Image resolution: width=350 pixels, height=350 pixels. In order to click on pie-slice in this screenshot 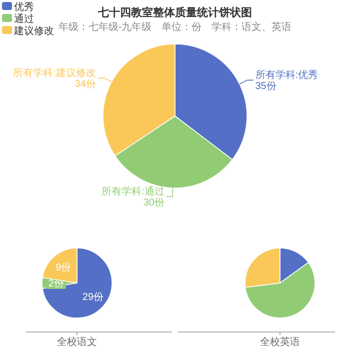, I will do `click(77, 283)`.